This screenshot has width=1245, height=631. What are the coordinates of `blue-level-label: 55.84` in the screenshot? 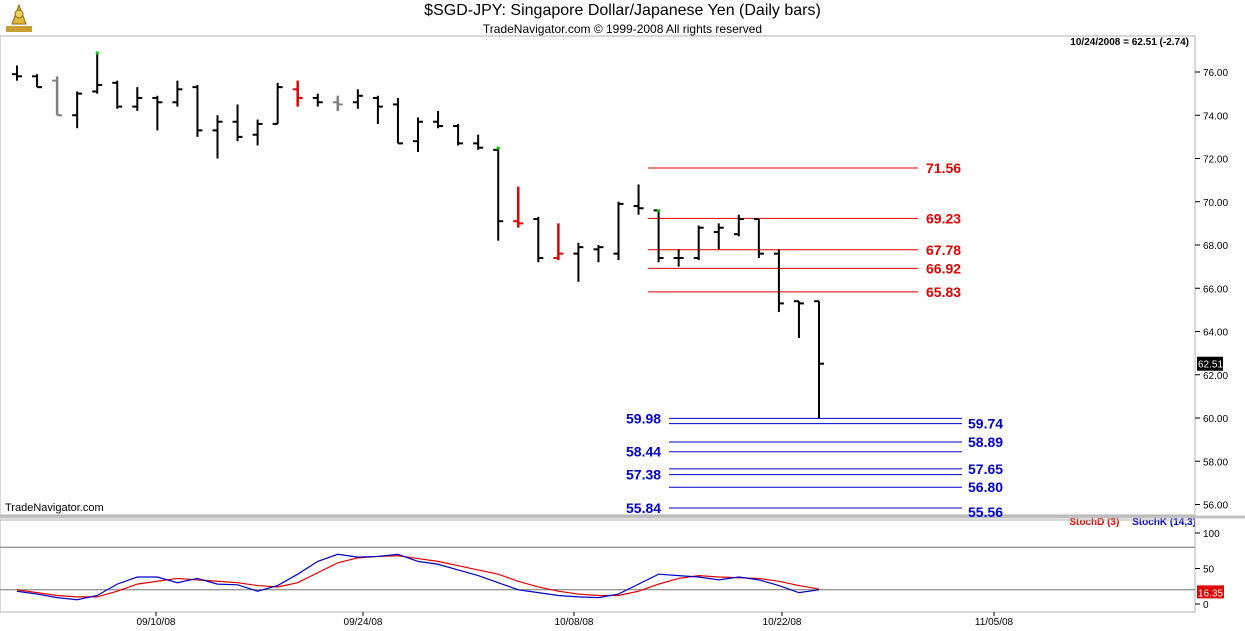 It's located at (643, 508).